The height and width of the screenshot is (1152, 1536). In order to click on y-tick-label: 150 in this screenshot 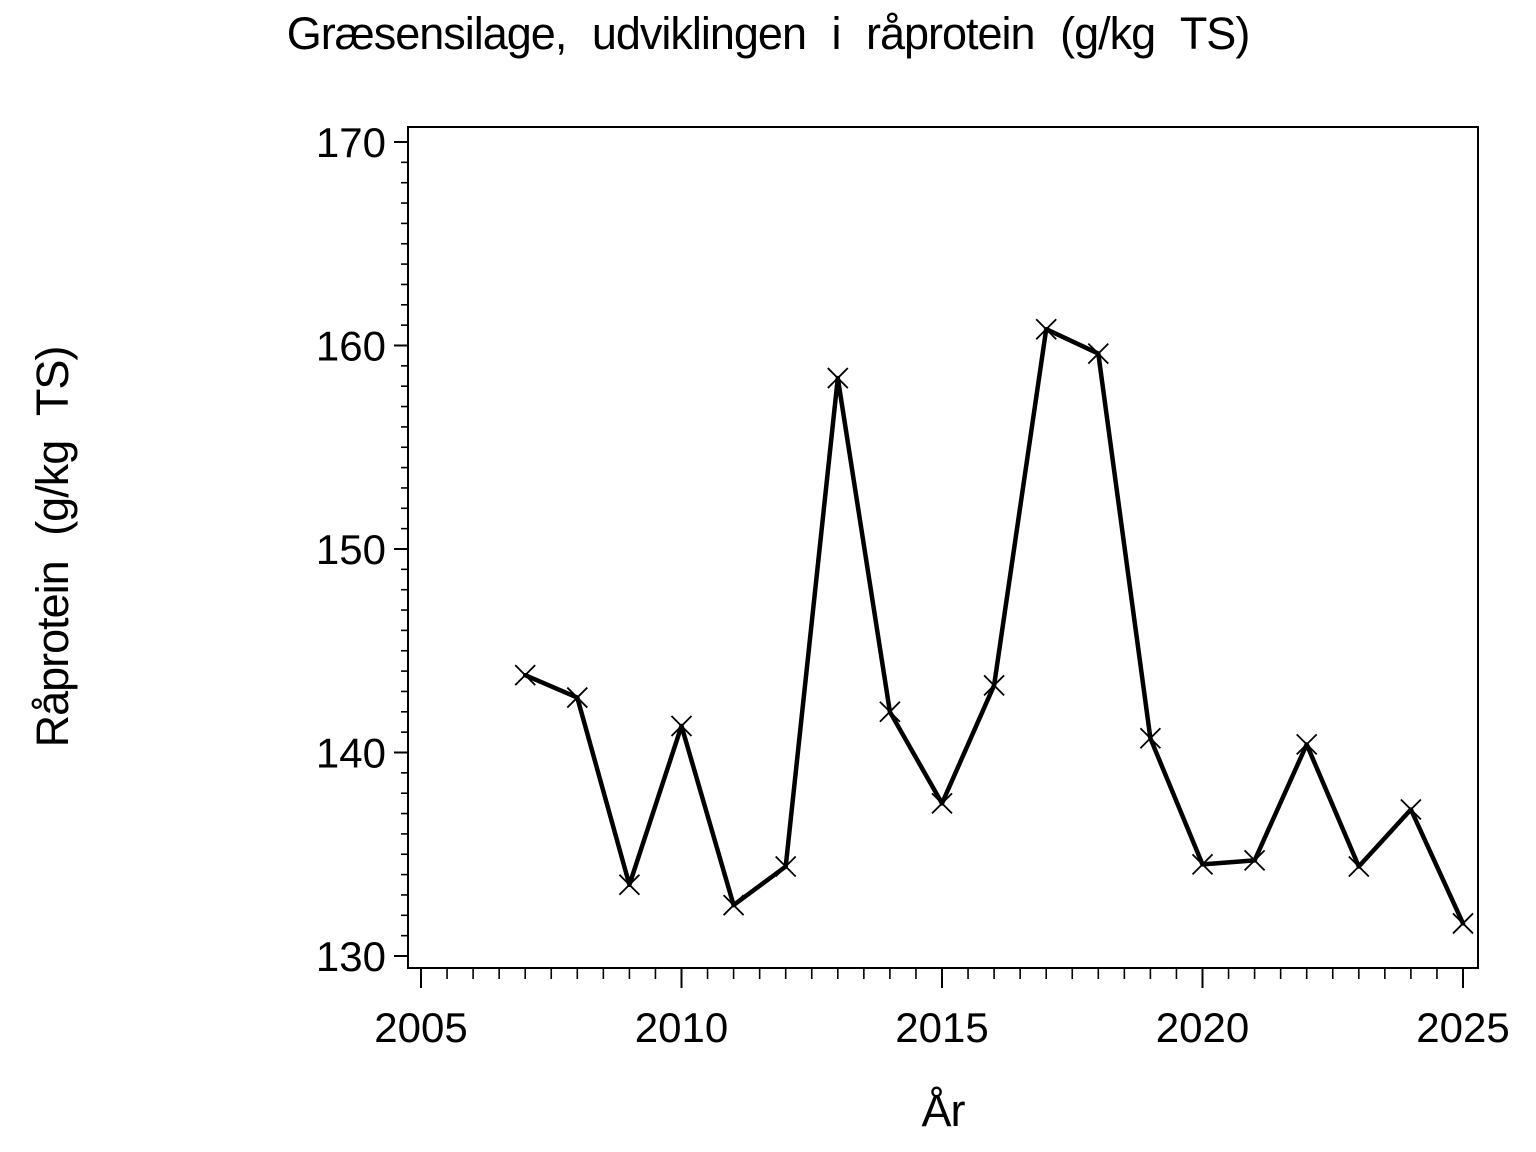, I will do `click(351, 549)`.